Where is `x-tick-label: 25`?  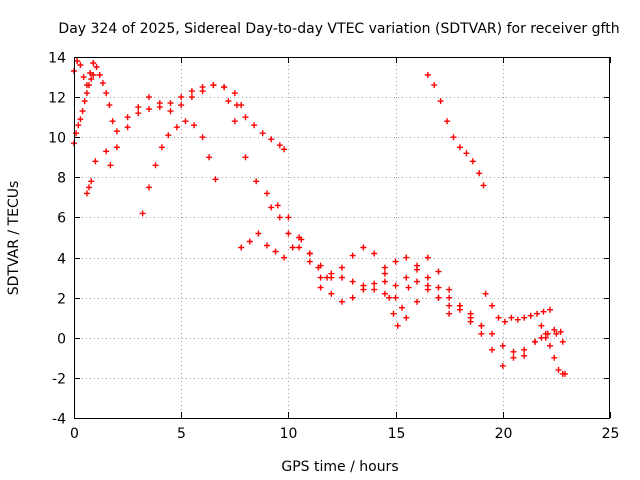 x-tick-label: 25 is located at coordinates (611, 434).